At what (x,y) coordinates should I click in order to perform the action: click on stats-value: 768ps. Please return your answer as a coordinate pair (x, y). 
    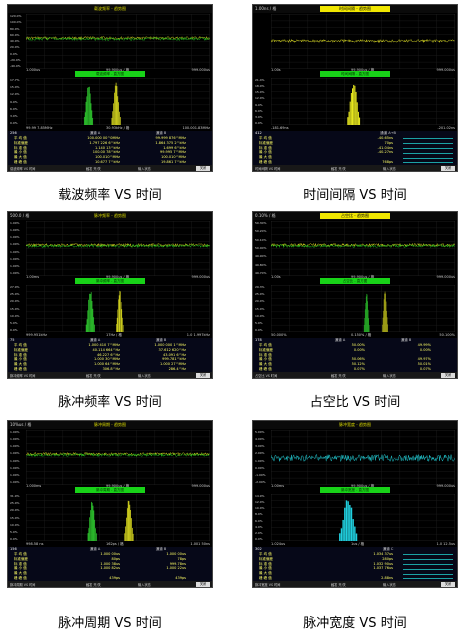
    Looking at the image, I should click on (387, 162).